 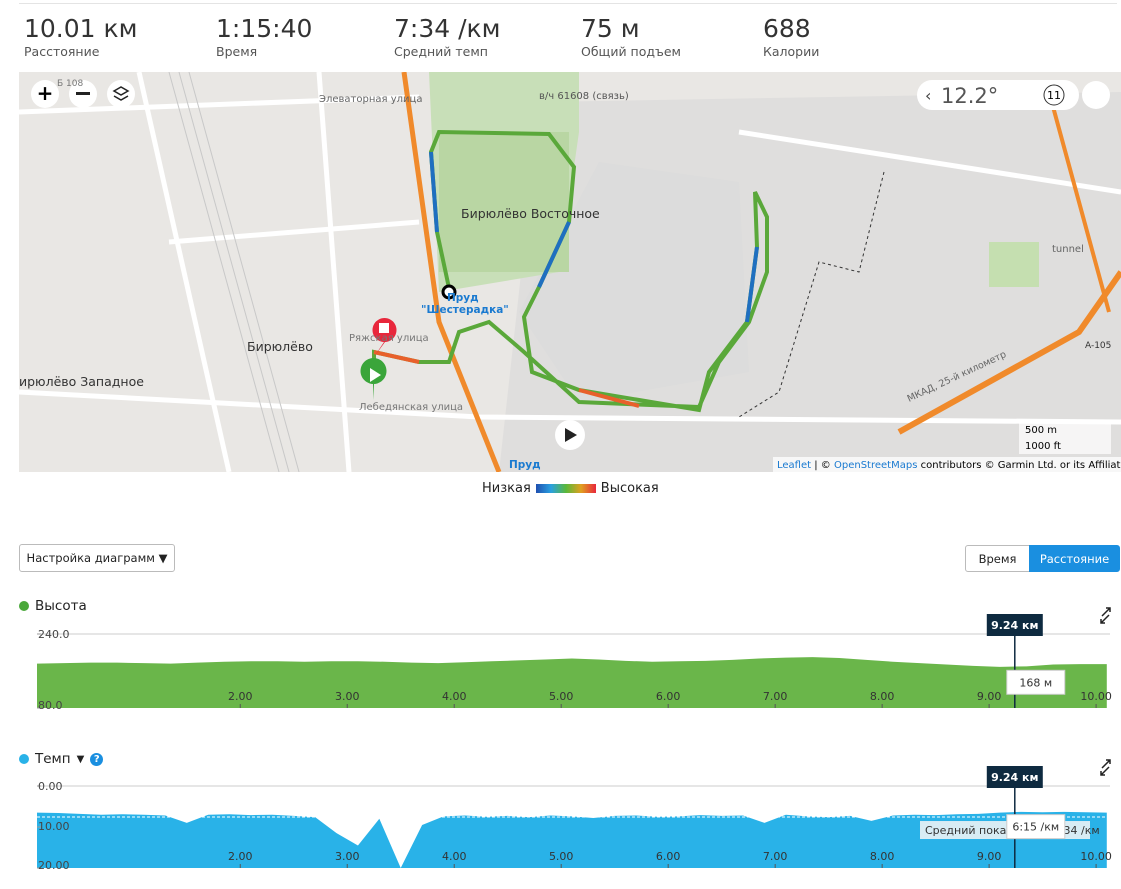 I want to click on stat-value: 688, so click(x=787, y=28).